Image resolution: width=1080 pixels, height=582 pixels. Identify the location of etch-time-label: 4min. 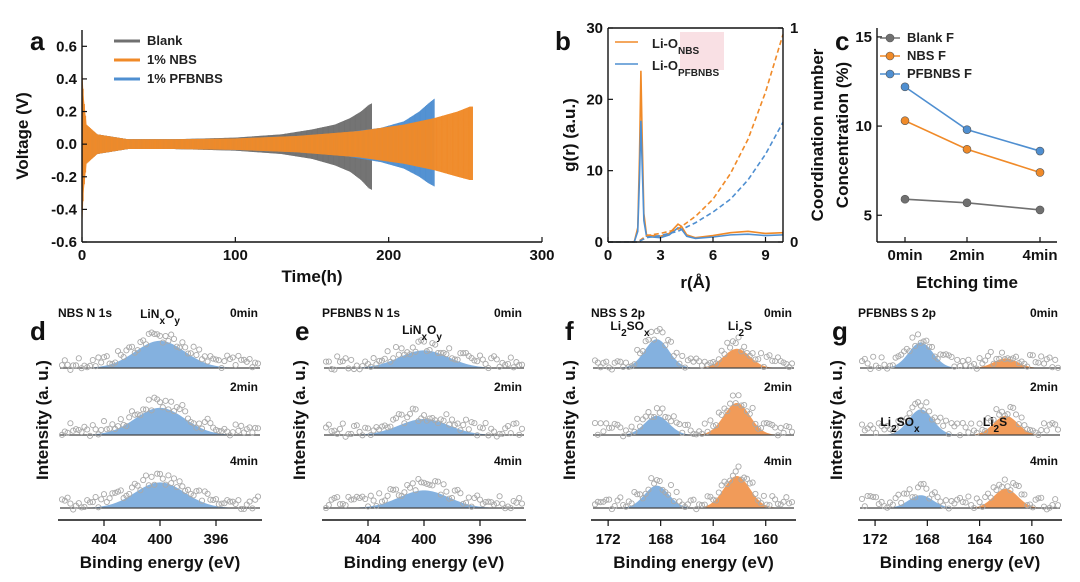
(244, 461).